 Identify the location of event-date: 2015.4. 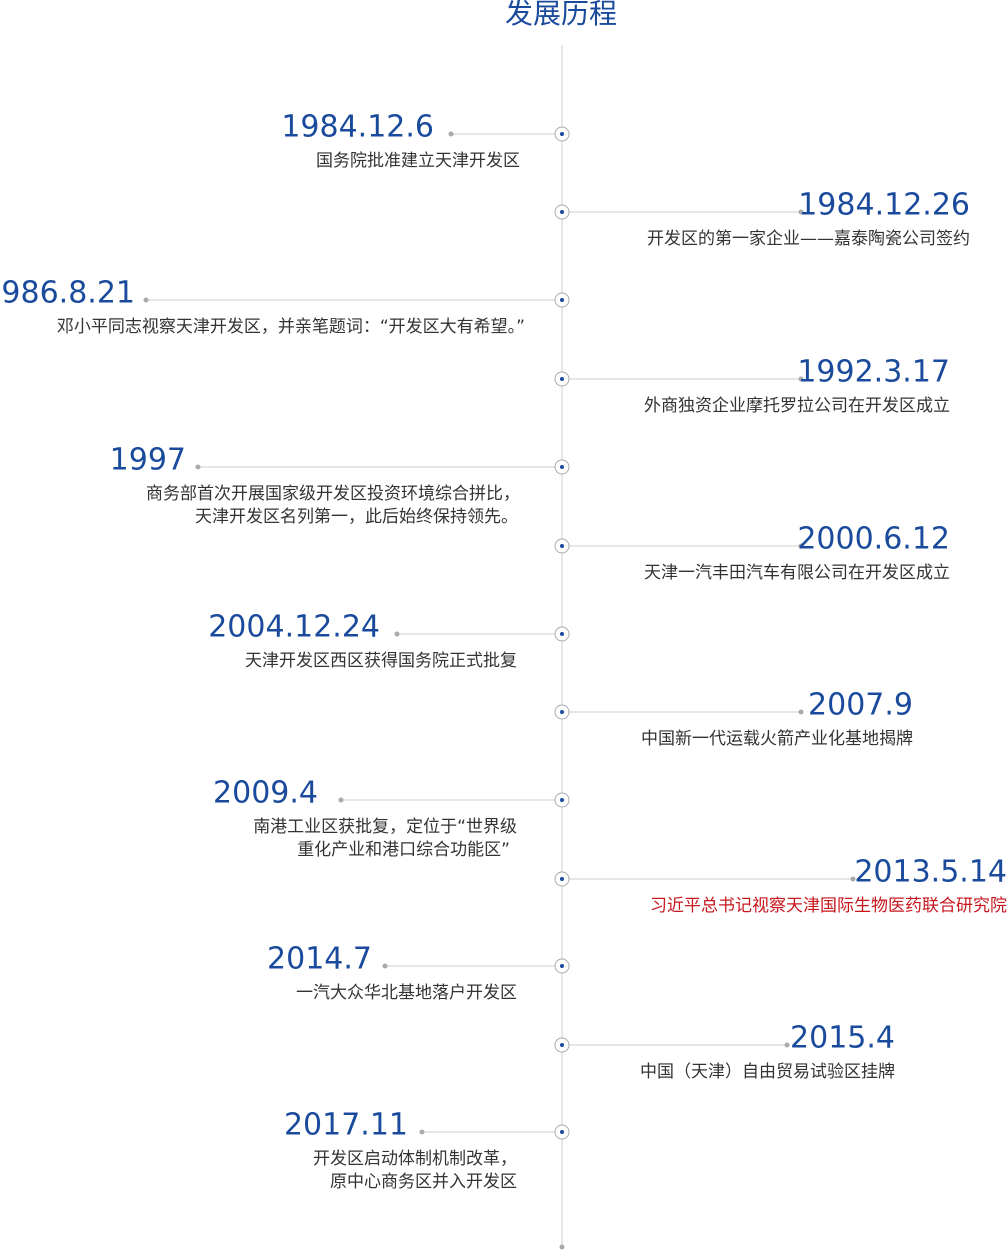
(842, 1038).